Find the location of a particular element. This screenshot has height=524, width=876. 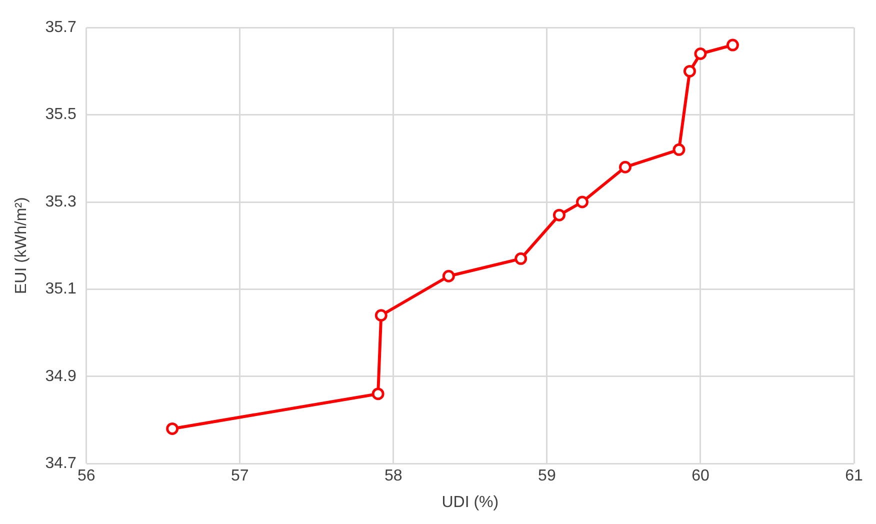

x-tick-label: 59 is located at coordinates (547, 476).